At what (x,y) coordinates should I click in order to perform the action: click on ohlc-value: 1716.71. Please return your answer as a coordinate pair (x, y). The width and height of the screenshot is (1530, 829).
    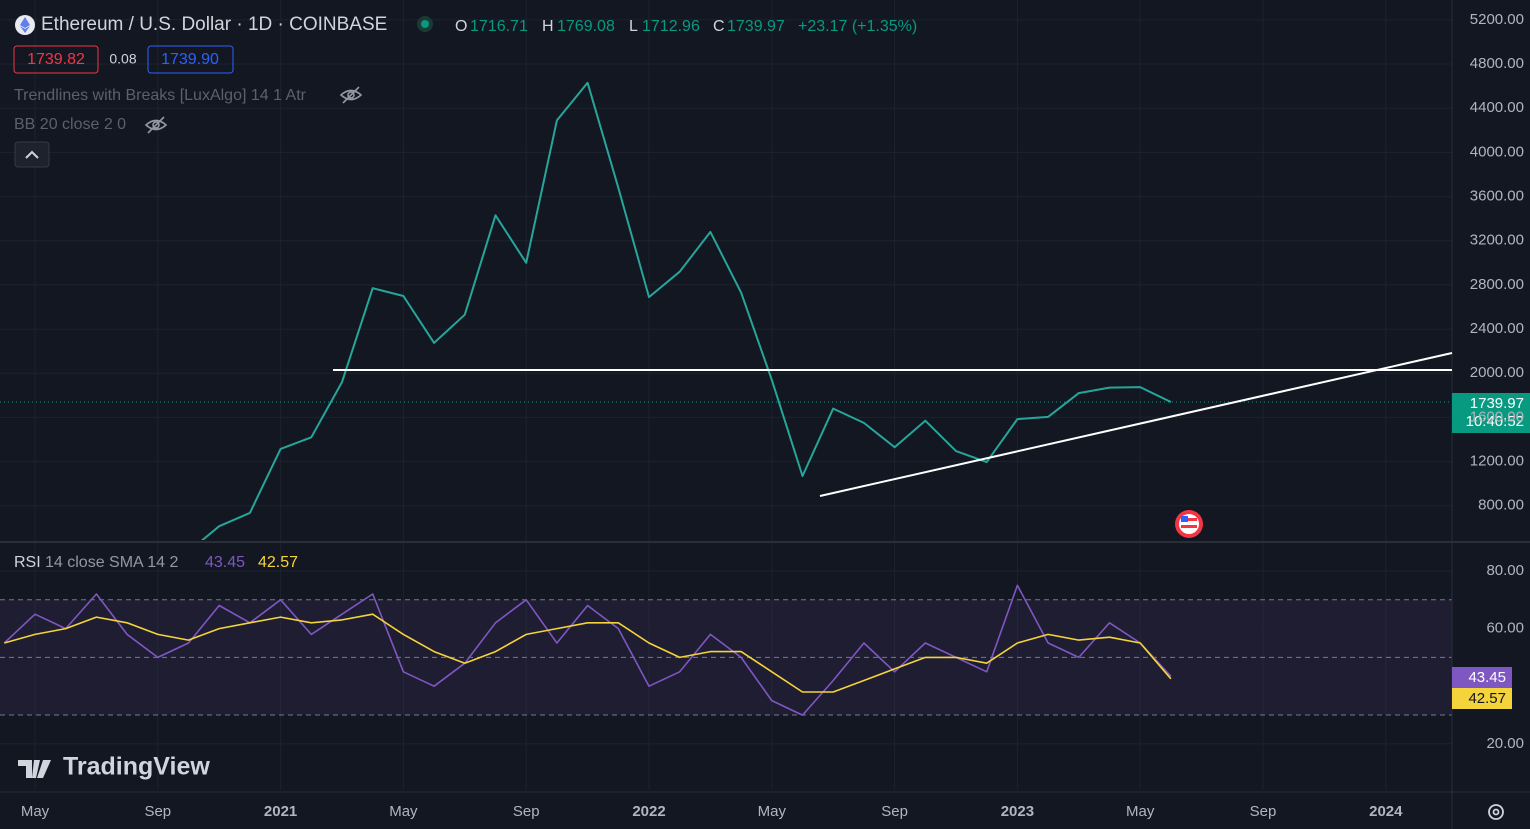
    Looking at the image, I should click on (499, 26).